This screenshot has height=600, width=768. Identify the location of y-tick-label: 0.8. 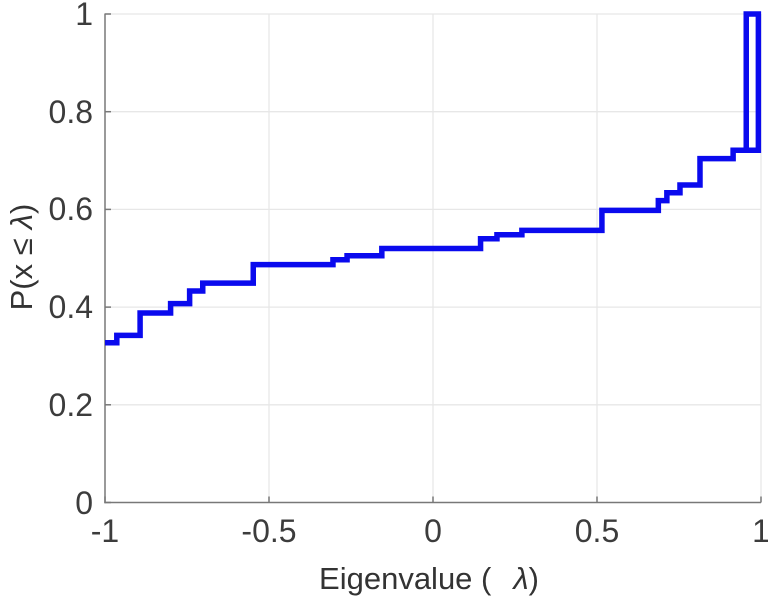
(70, 111).